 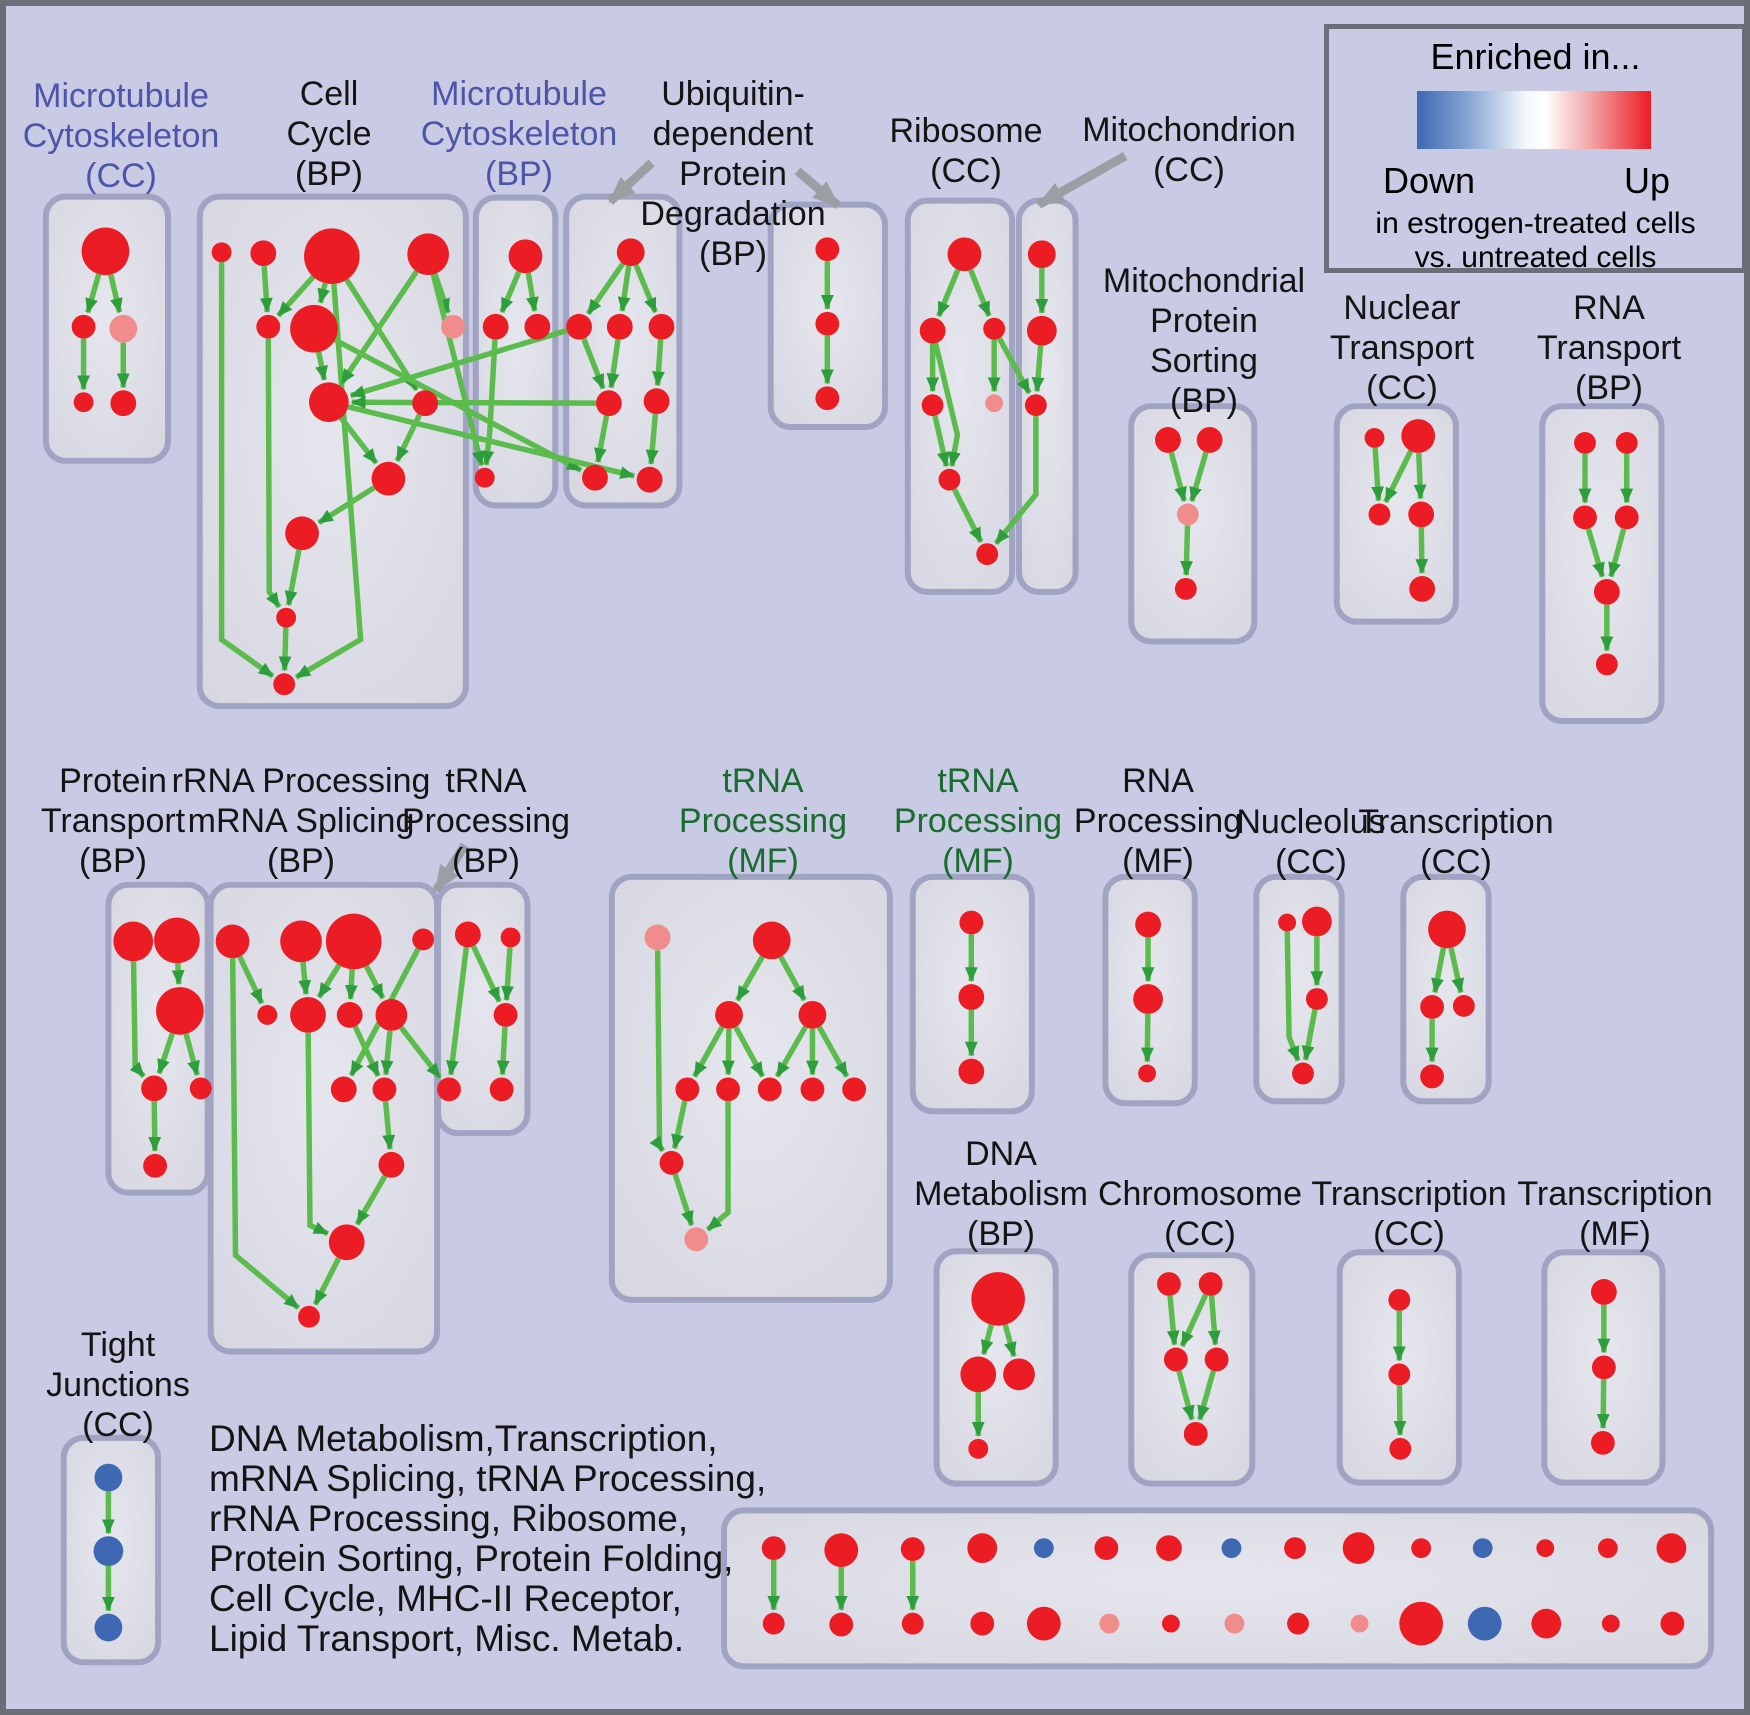 I want to click on node-n10-red, so click(x=388, y=478).